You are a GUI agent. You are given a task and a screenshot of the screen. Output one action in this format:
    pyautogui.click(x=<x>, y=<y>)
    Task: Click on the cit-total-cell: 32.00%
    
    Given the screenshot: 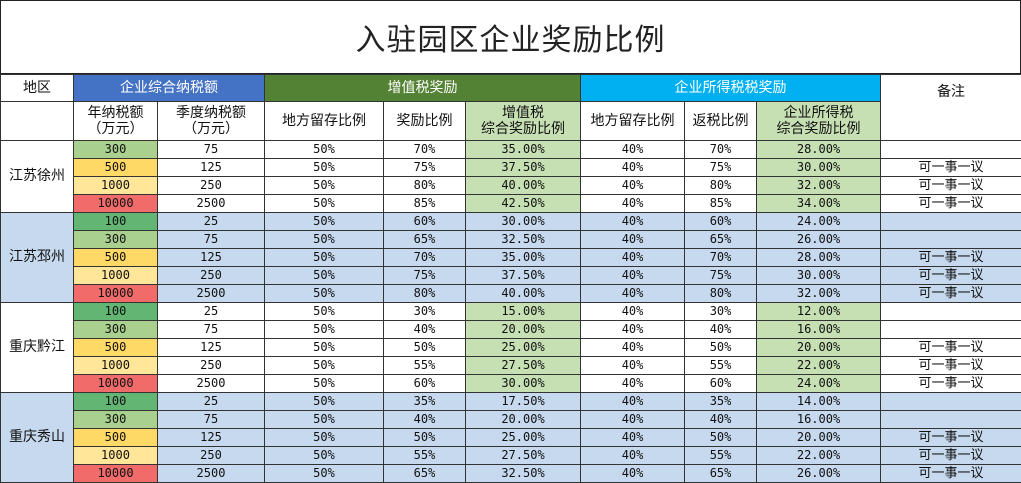 What is the action you would take?
    pyautogui.click(x=819, y=185)
    